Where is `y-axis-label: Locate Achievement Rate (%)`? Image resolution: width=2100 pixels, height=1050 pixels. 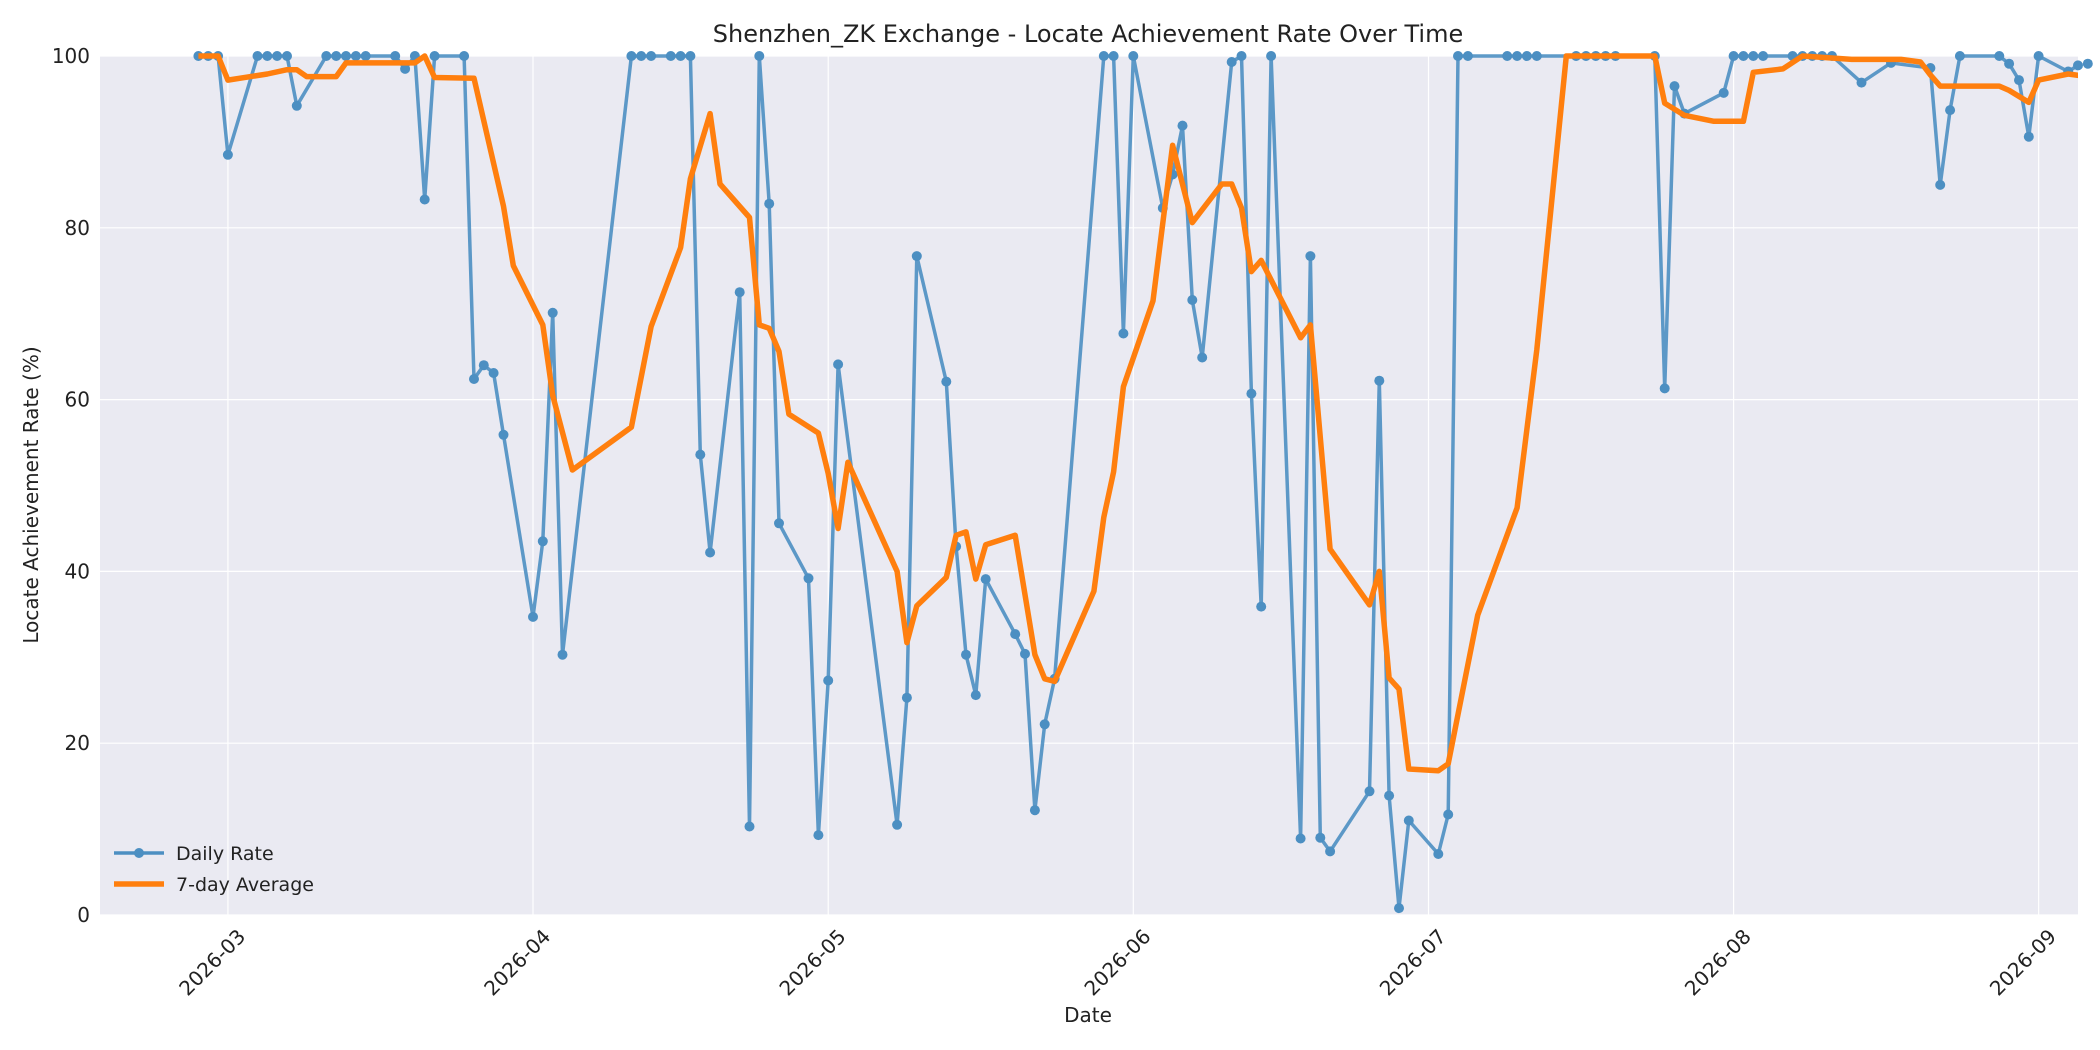
y-axis-label: Locate Achievement Rate (%) is located at coordinates (31, 494).